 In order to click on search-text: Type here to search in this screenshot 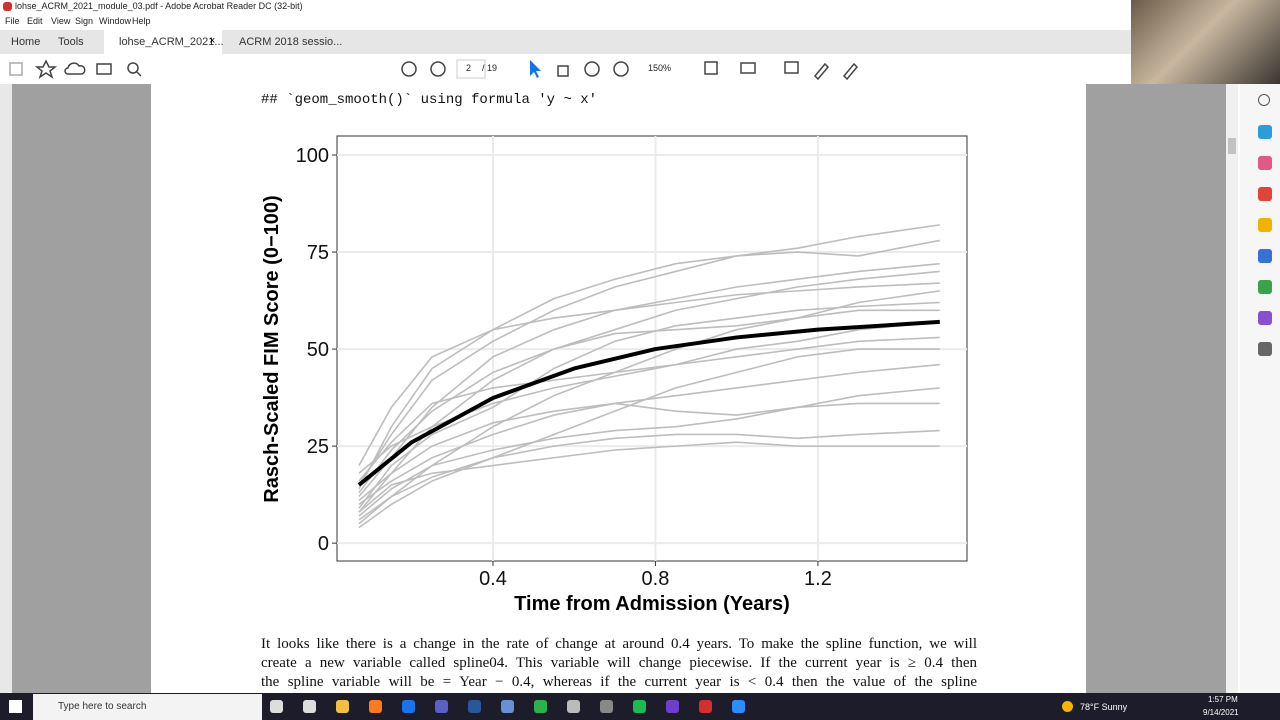, I will do `click(102, 706)`.